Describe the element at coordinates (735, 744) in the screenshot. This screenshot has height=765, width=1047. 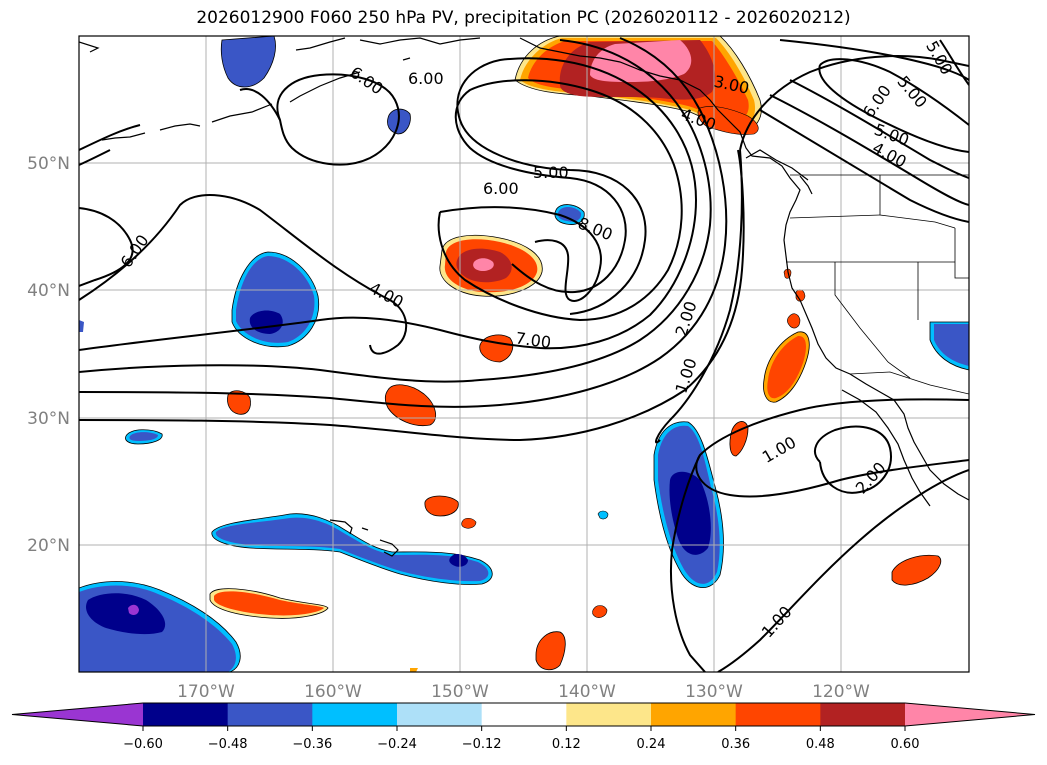
I see `colorbar-tick-label: 0.36` at that location.